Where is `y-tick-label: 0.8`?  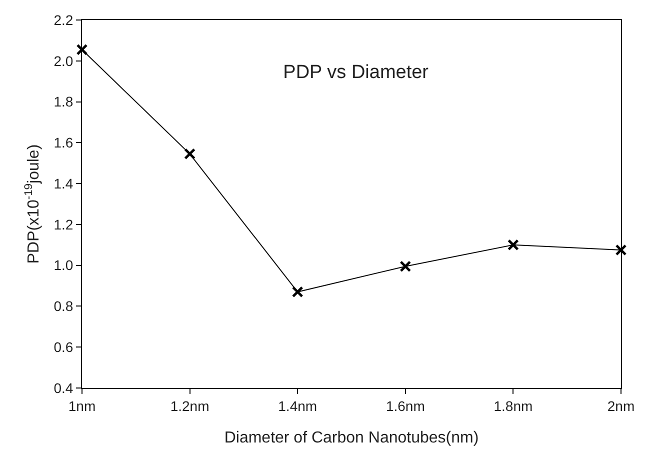
y-tick-label: 0.8 is located at coordinates (64, 306).